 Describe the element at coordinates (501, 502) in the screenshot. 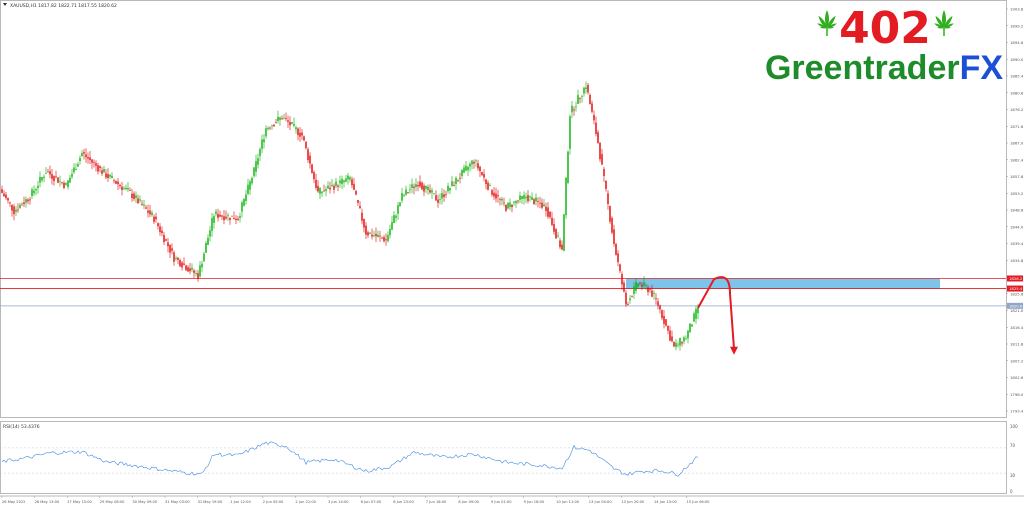

I see `time-tick-label: 9 Jun 01:00` at that location.